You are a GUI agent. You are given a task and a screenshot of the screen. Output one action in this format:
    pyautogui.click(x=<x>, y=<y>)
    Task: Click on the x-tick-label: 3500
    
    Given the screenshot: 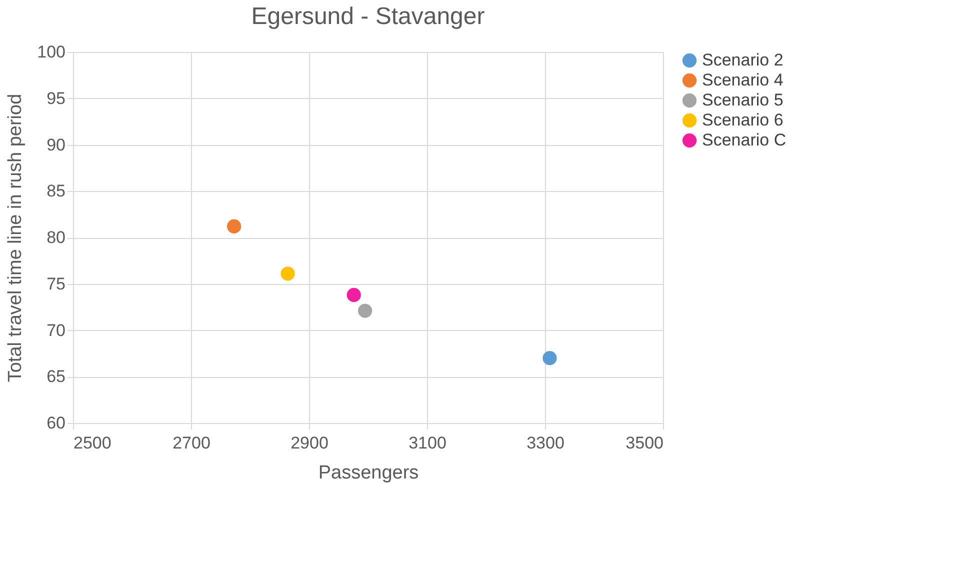 What is the action you would take?
    pyautogui.click(x=645, y=443)
    